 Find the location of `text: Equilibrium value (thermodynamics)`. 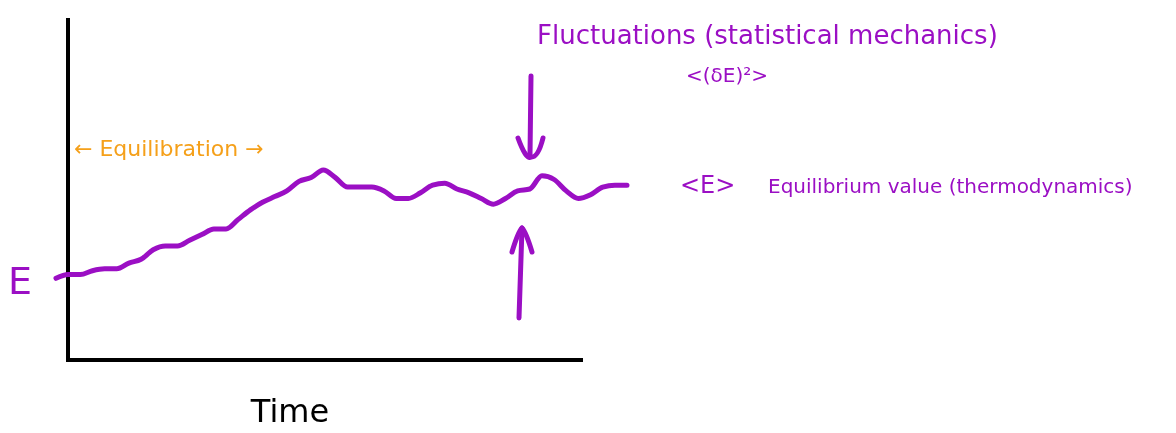

text: Equilibrium value (thermodynamics) is located at coordinates (950, 186).